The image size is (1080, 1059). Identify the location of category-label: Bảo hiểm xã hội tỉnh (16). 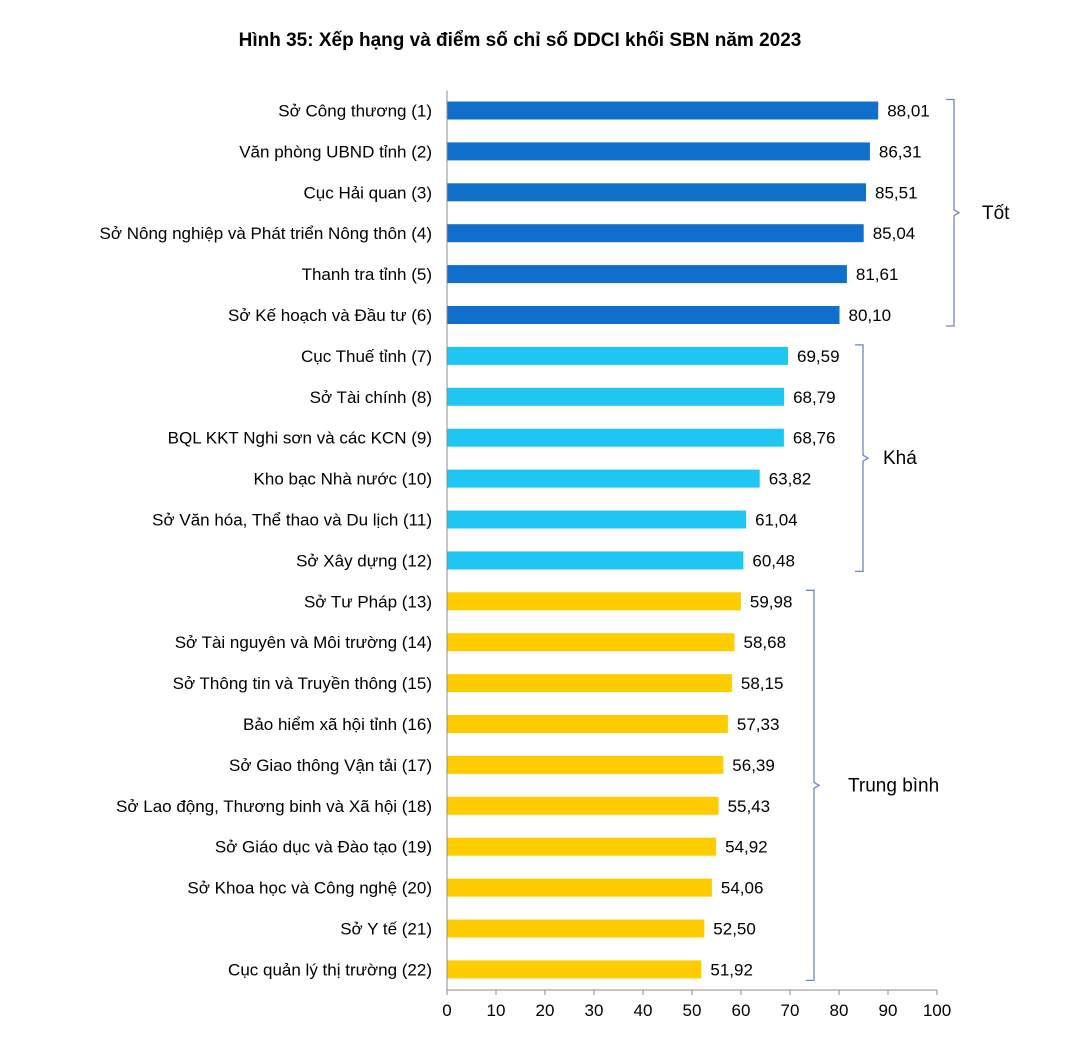
(337, 724).